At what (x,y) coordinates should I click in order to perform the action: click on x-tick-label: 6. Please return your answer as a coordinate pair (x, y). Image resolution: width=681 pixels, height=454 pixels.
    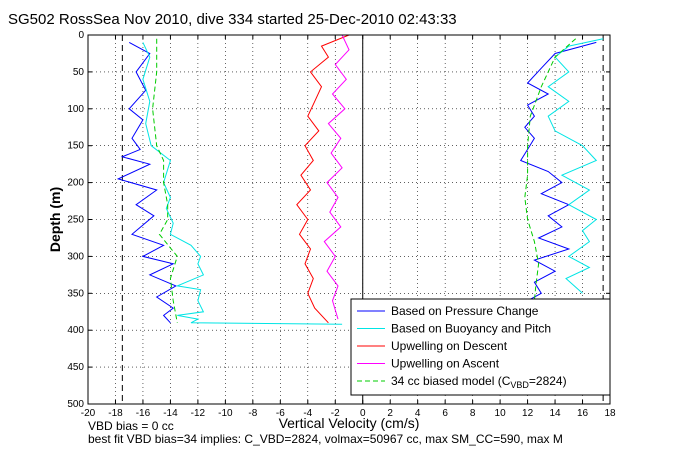
    Looking at the image, I should click on (445, 413).